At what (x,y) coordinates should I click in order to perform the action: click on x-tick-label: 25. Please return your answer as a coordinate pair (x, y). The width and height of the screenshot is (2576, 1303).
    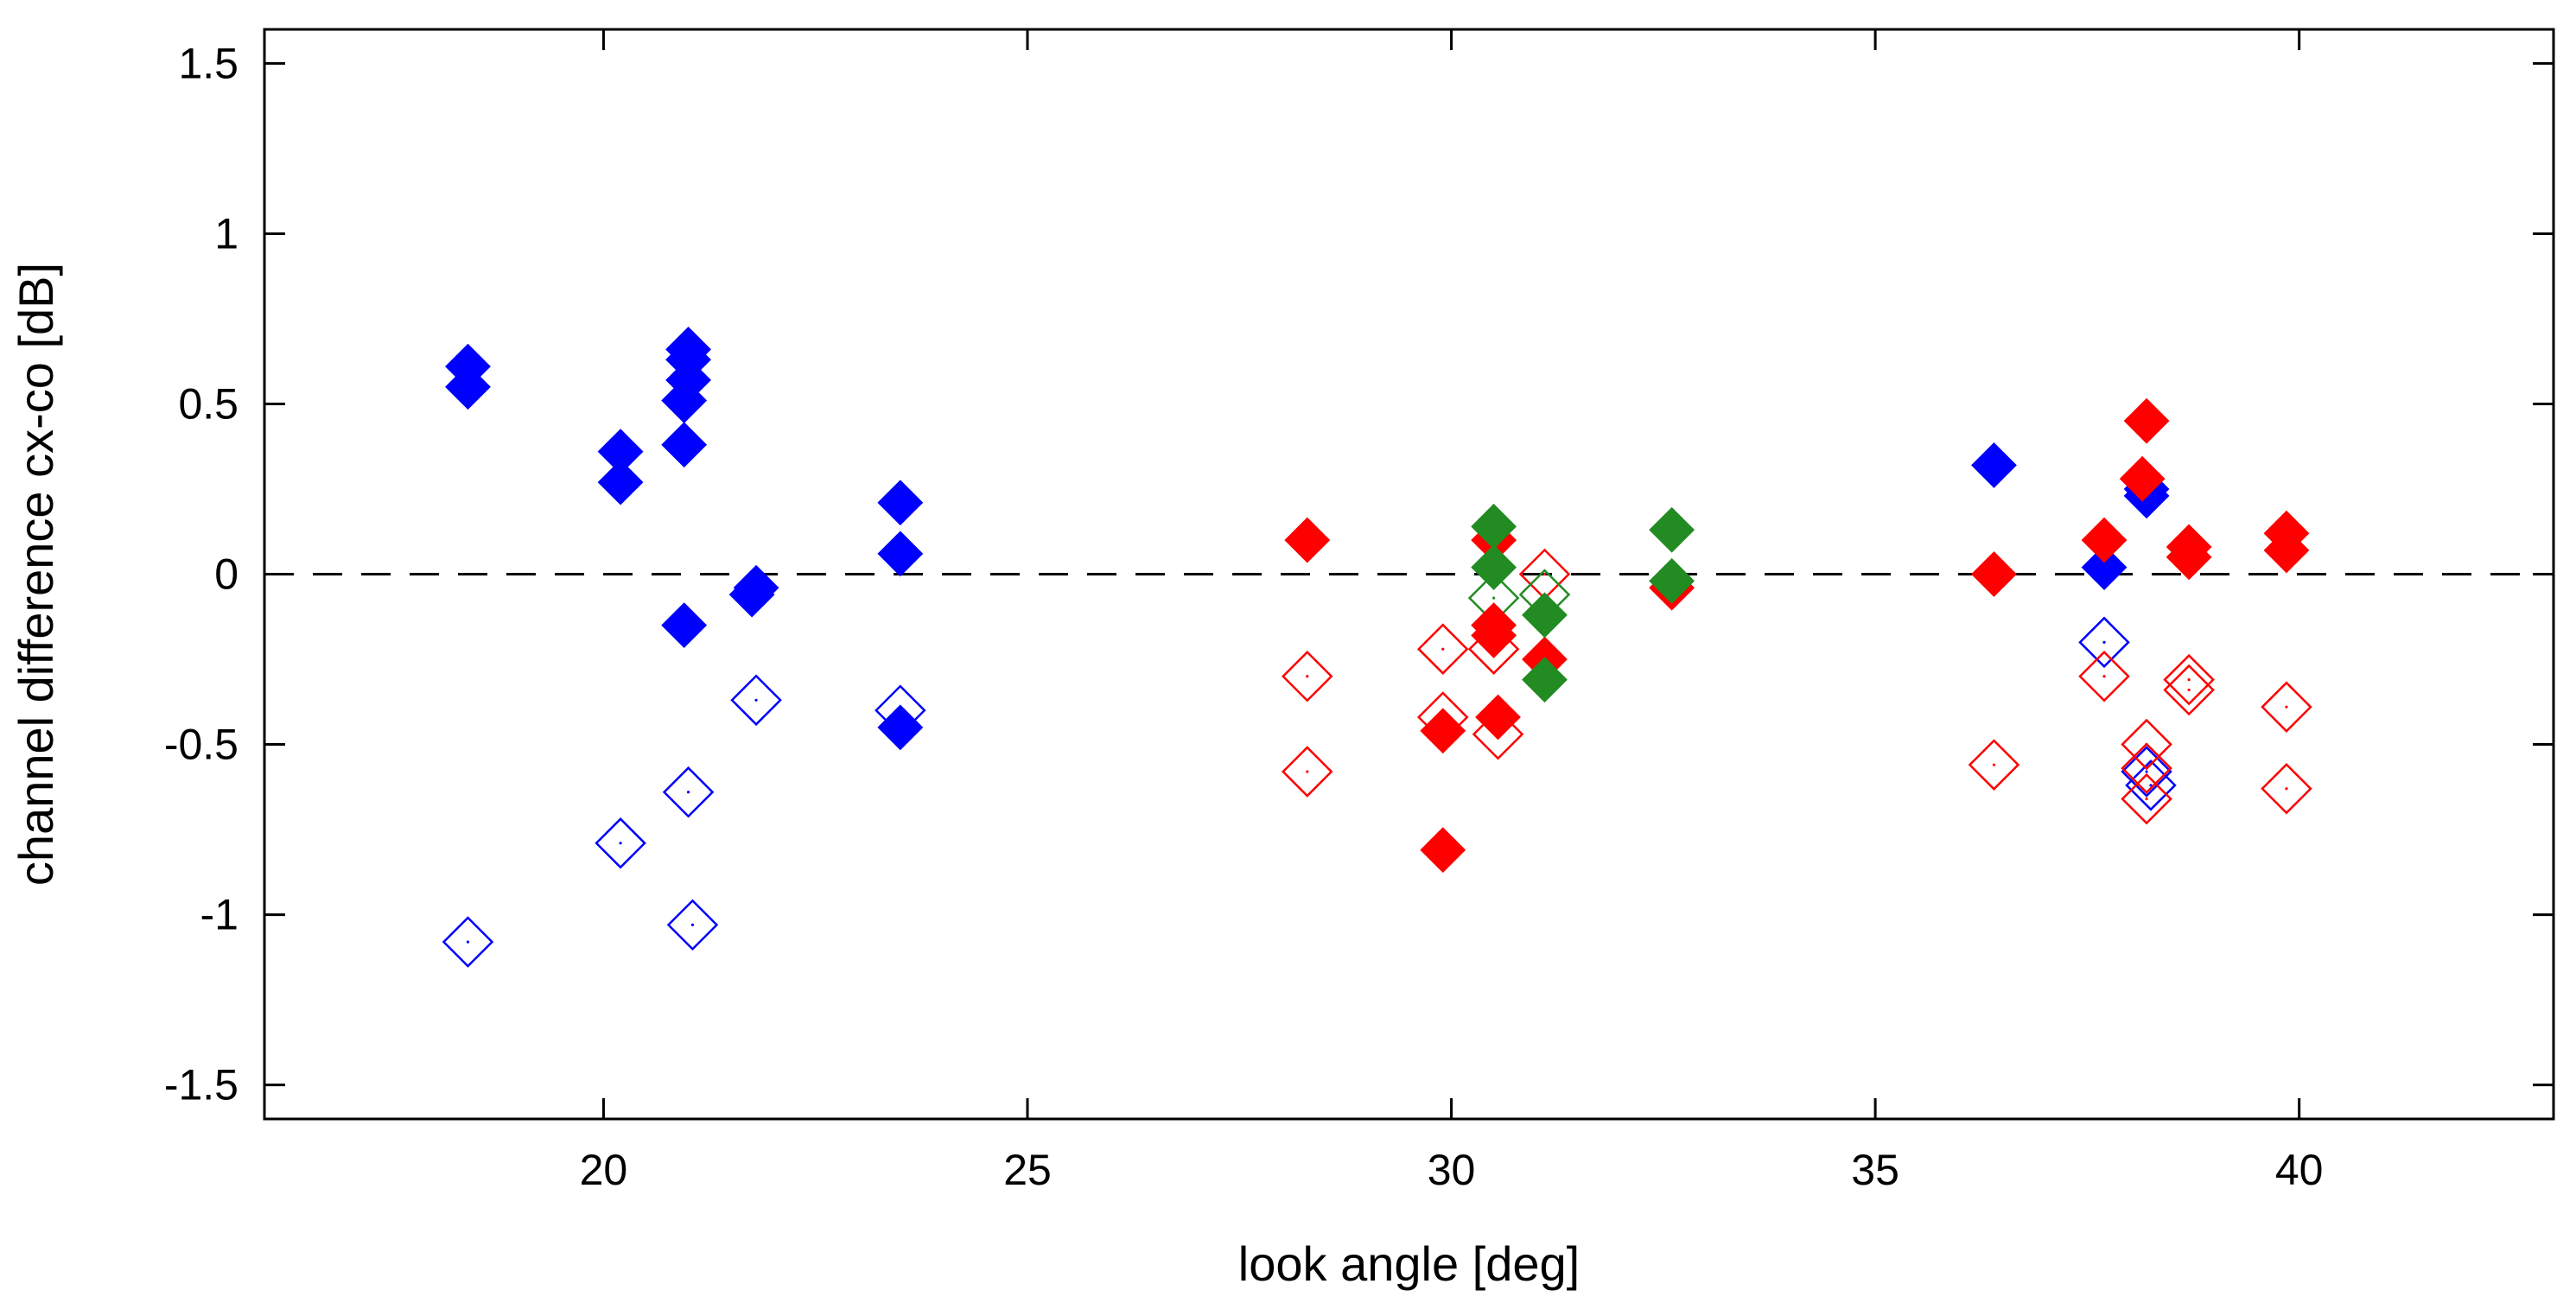
    Looking at the image, I should click on (1028, 1170).